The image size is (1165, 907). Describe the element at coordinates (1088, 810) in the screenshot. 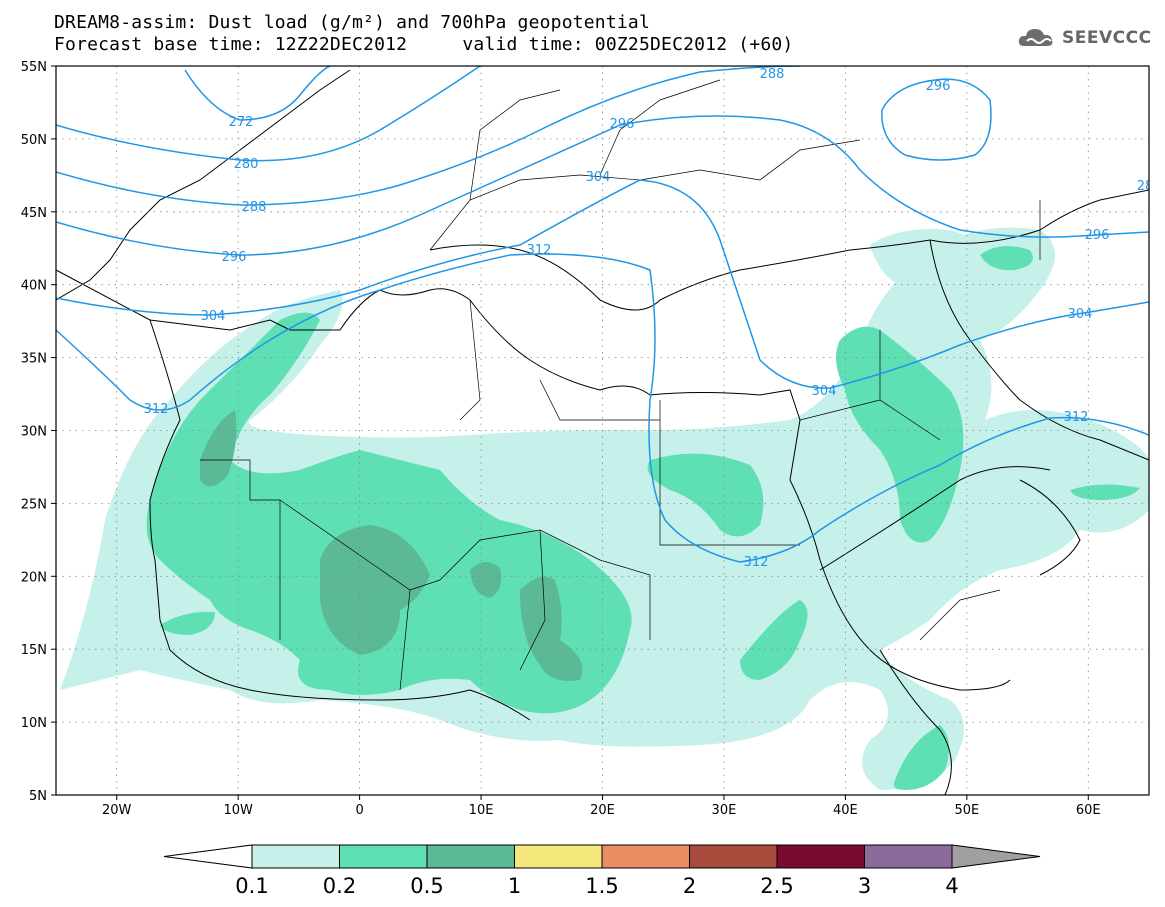

I see `lon-label: 60E` at that location.